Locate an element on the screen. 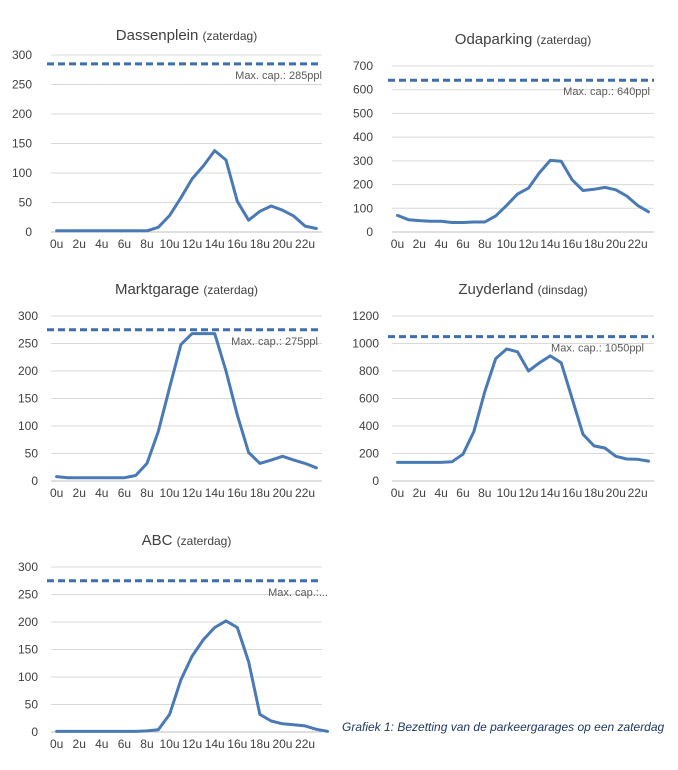  odaparking-xtick-10u: 10u is located at coordinates (507, 244).